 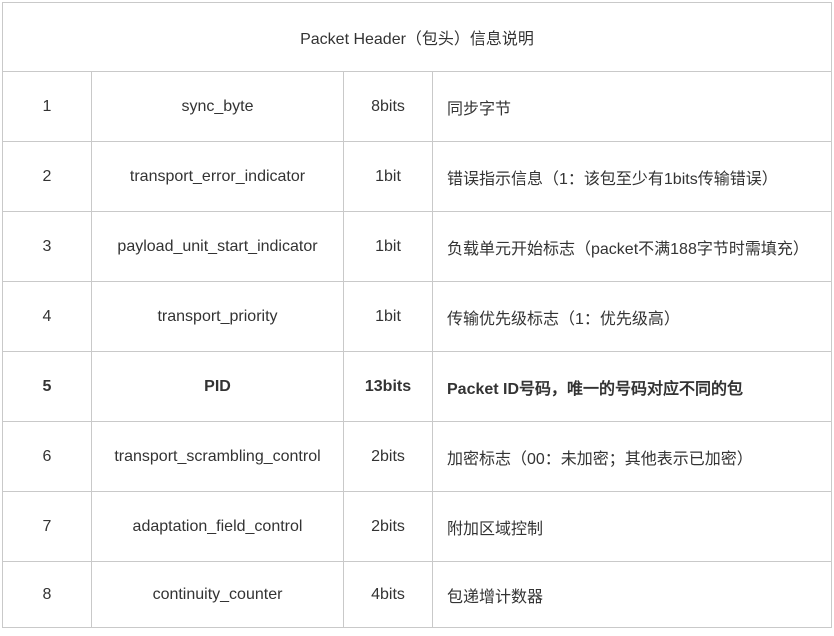 What do you see at coordinates (632, 456) in the screenshot?
I see `description-cell: 加密标志（00：未加密；其他表示已加密）` at bounding box center [632, 456].